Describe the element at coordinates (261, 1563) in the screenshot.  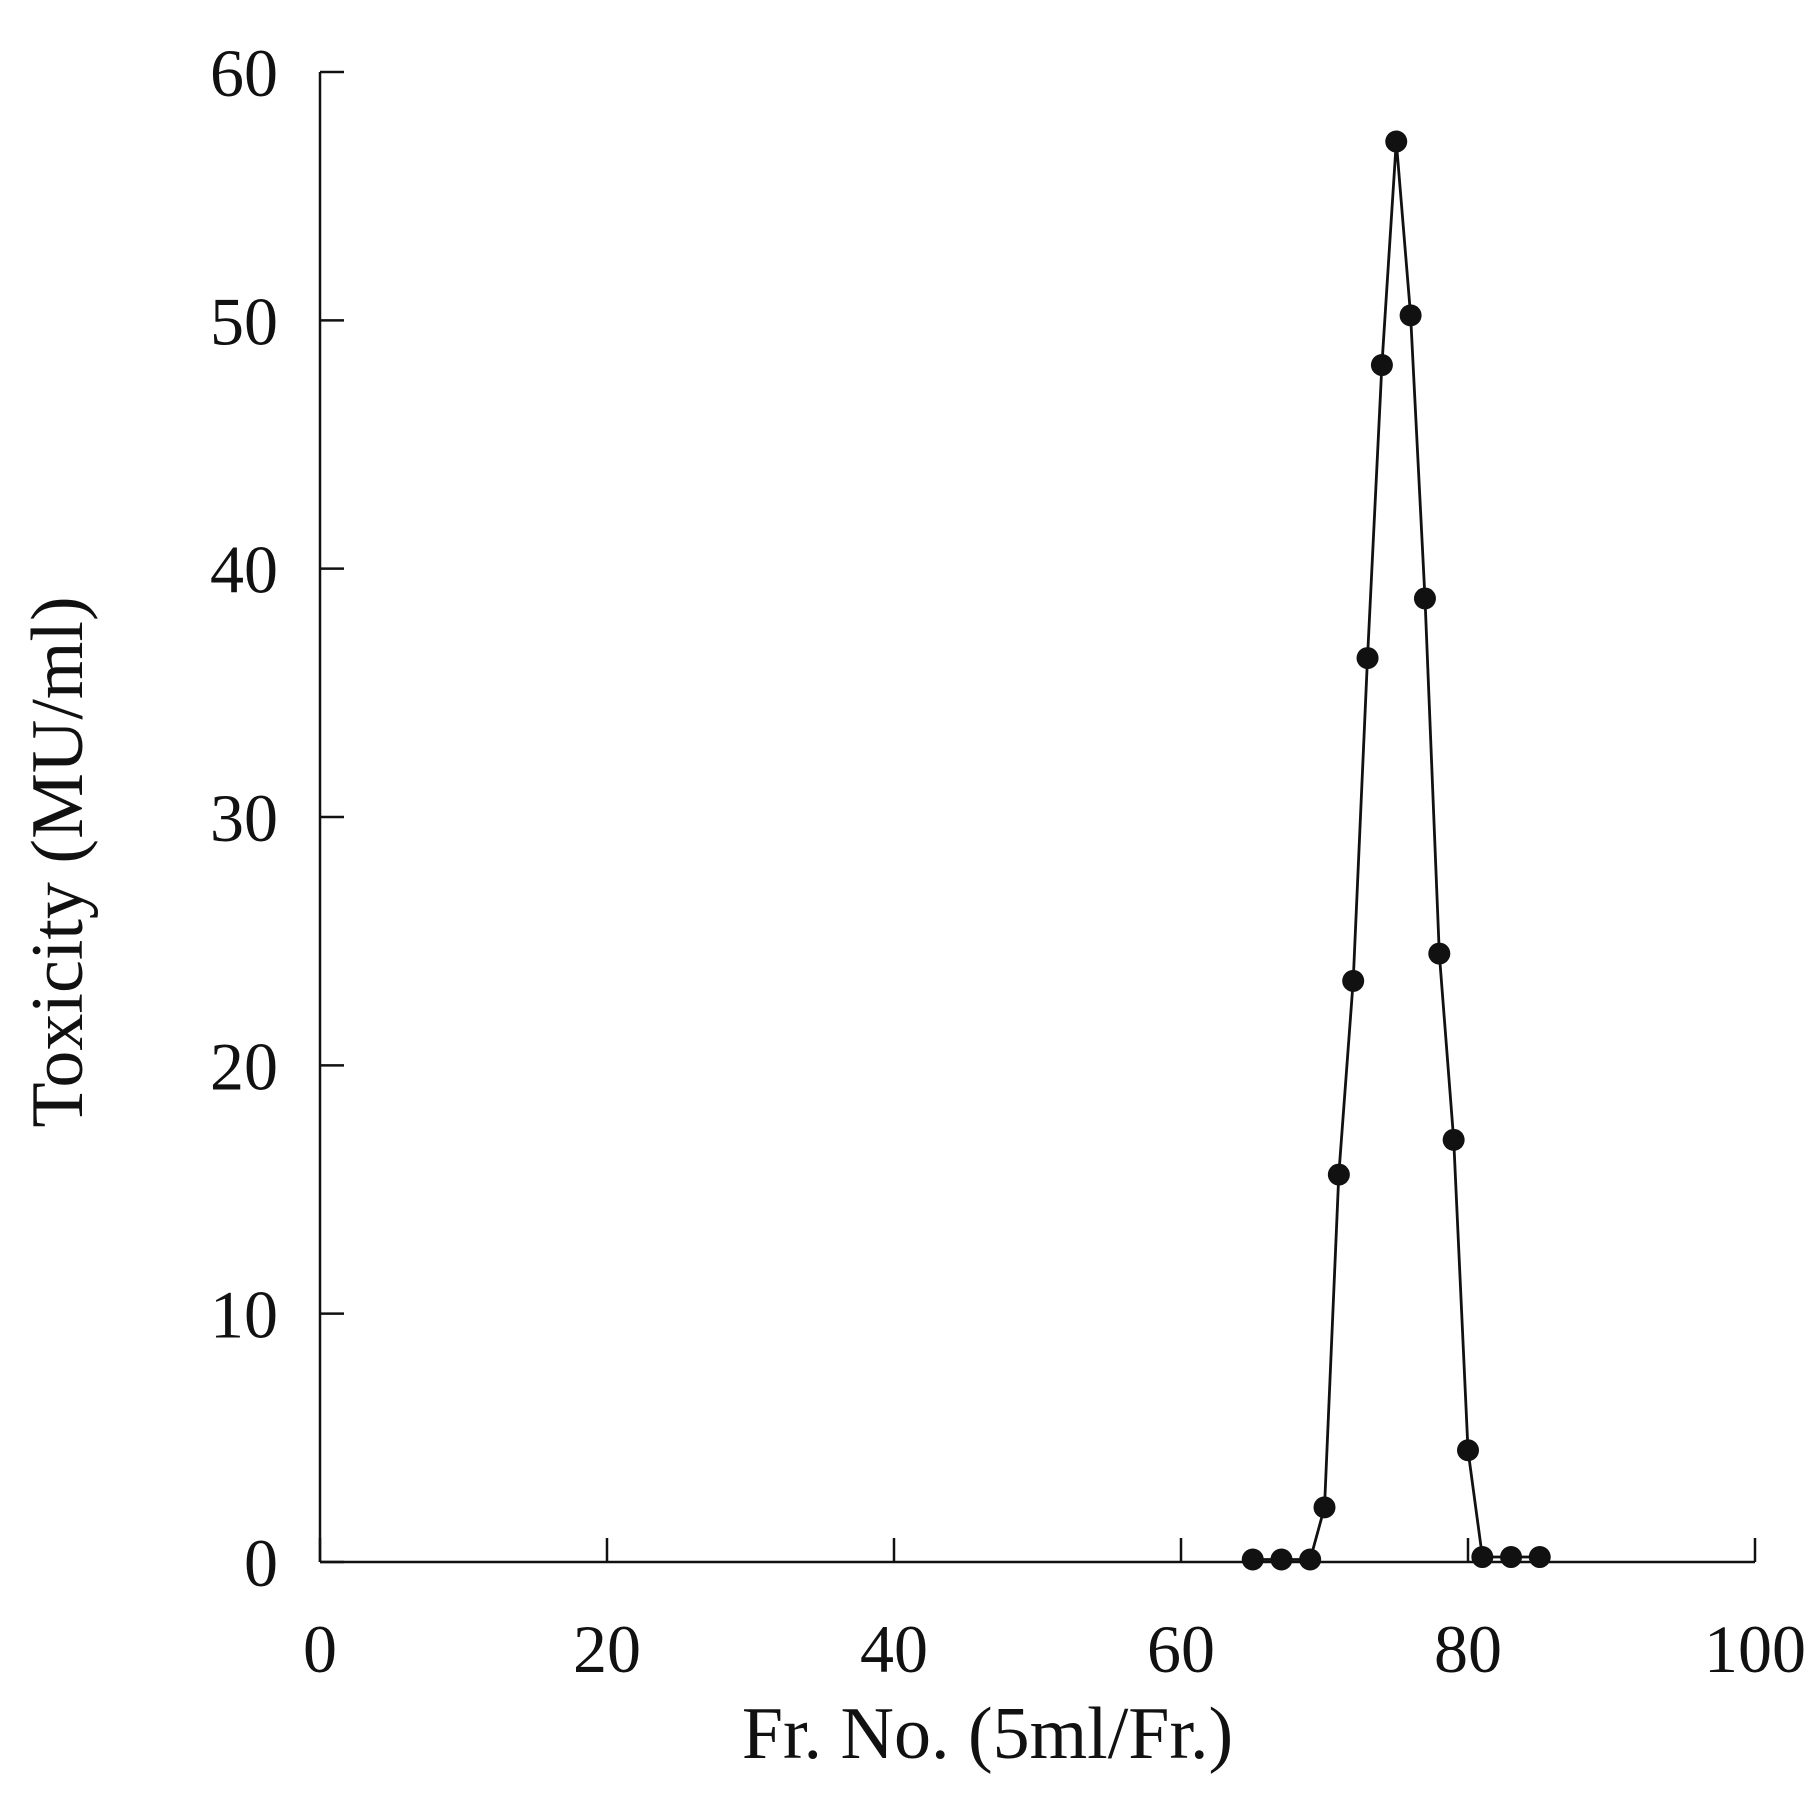
I see `y-tick-label: 0` at that location.